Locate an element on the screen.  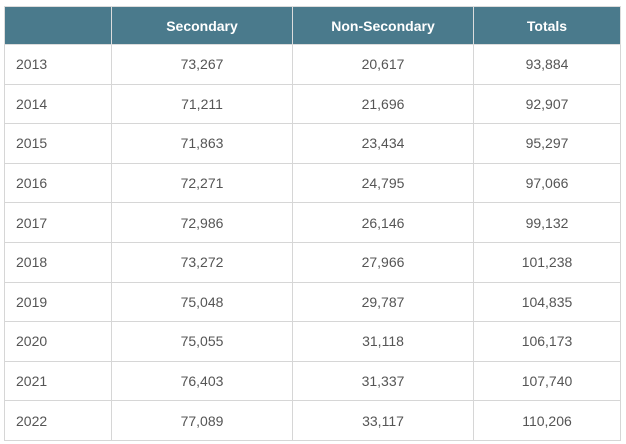
table-row: 2021 76,403 31,337 107,740 is located at coordinates (312, 381).